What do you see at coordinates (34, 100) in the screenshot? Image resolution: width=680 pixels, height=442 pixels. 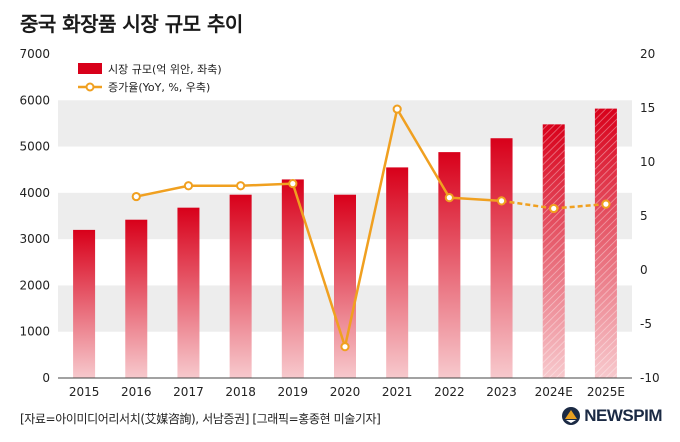 I see `y-left-tick-label: 6000` at bounding box center [34, 100].